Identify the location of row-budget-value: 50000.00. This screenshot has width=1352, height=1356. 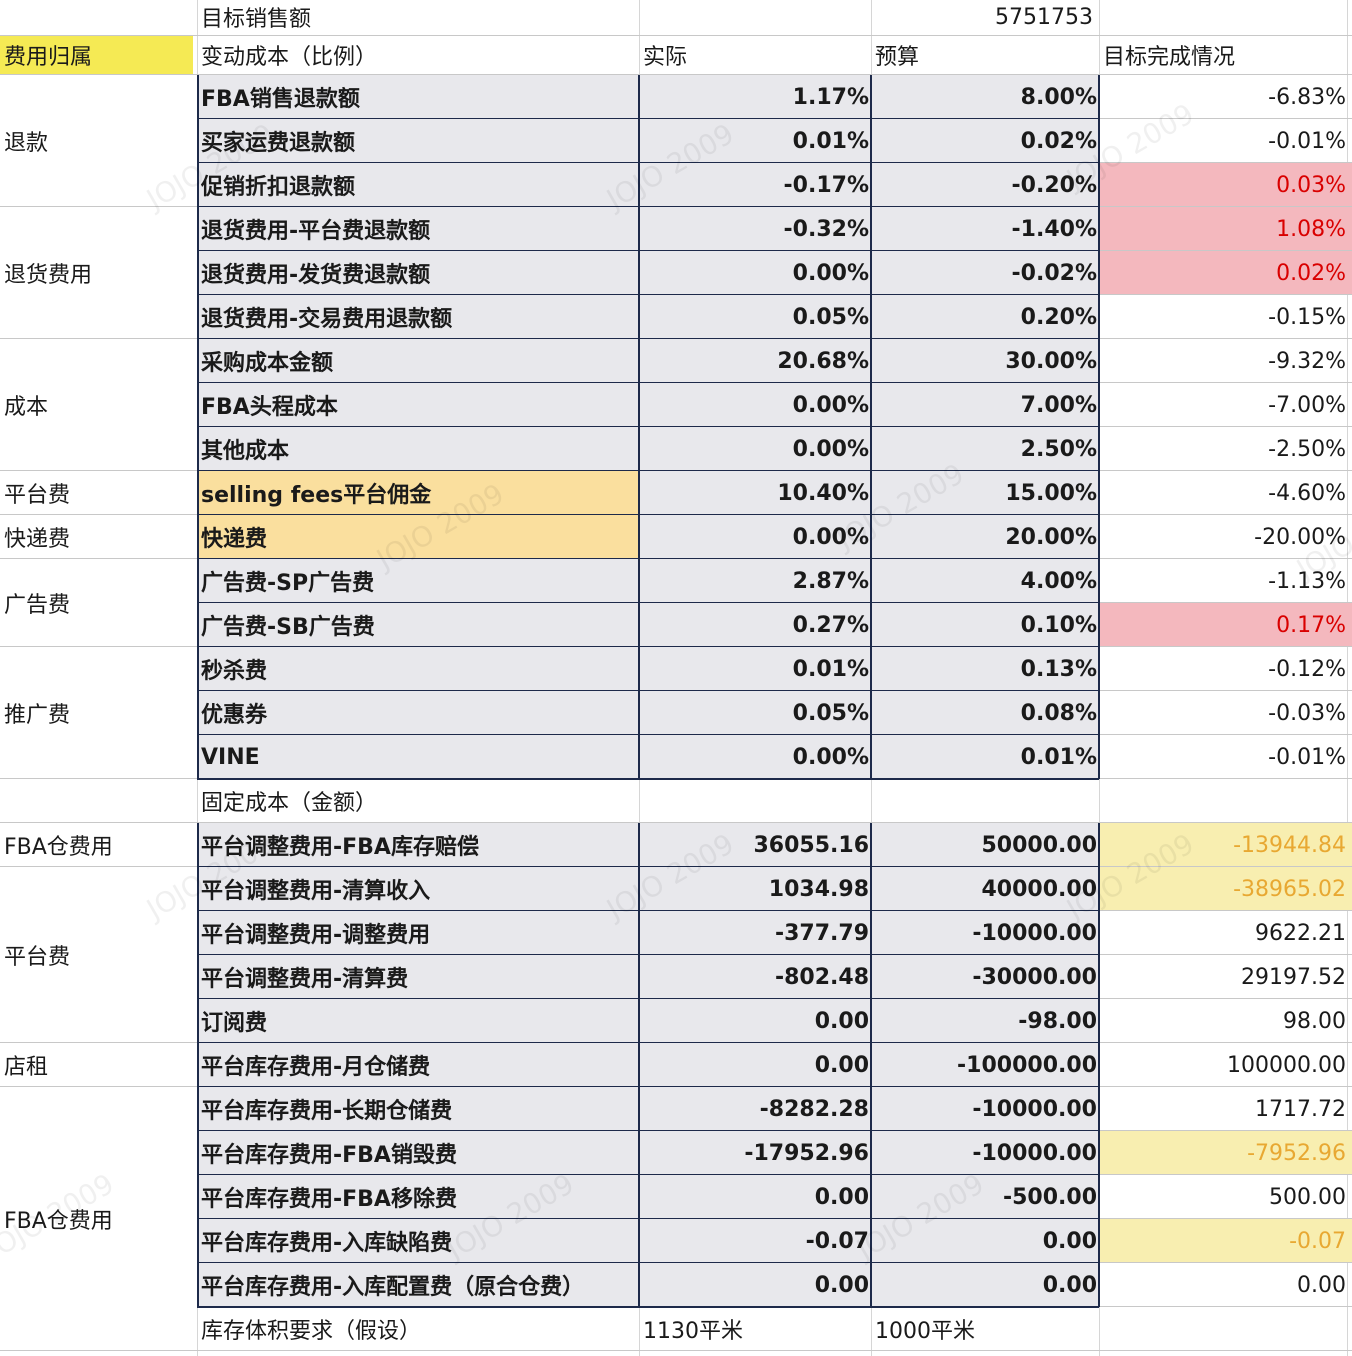
(985, 845).